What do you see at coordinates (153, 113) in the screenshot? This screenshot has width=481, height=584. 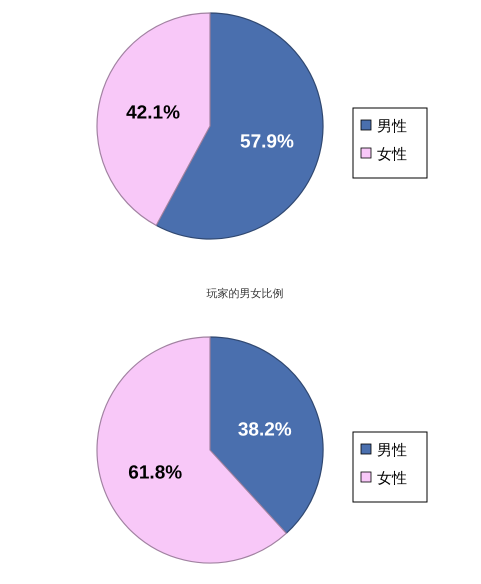 I see `data-label: 42.1%` at bounding box center [153, 113].